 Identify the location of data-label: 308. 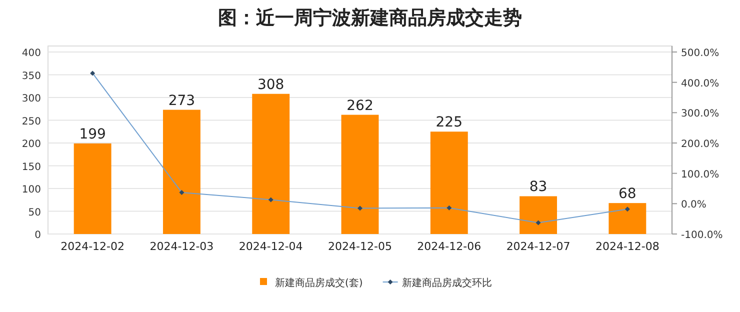
(270, 84).